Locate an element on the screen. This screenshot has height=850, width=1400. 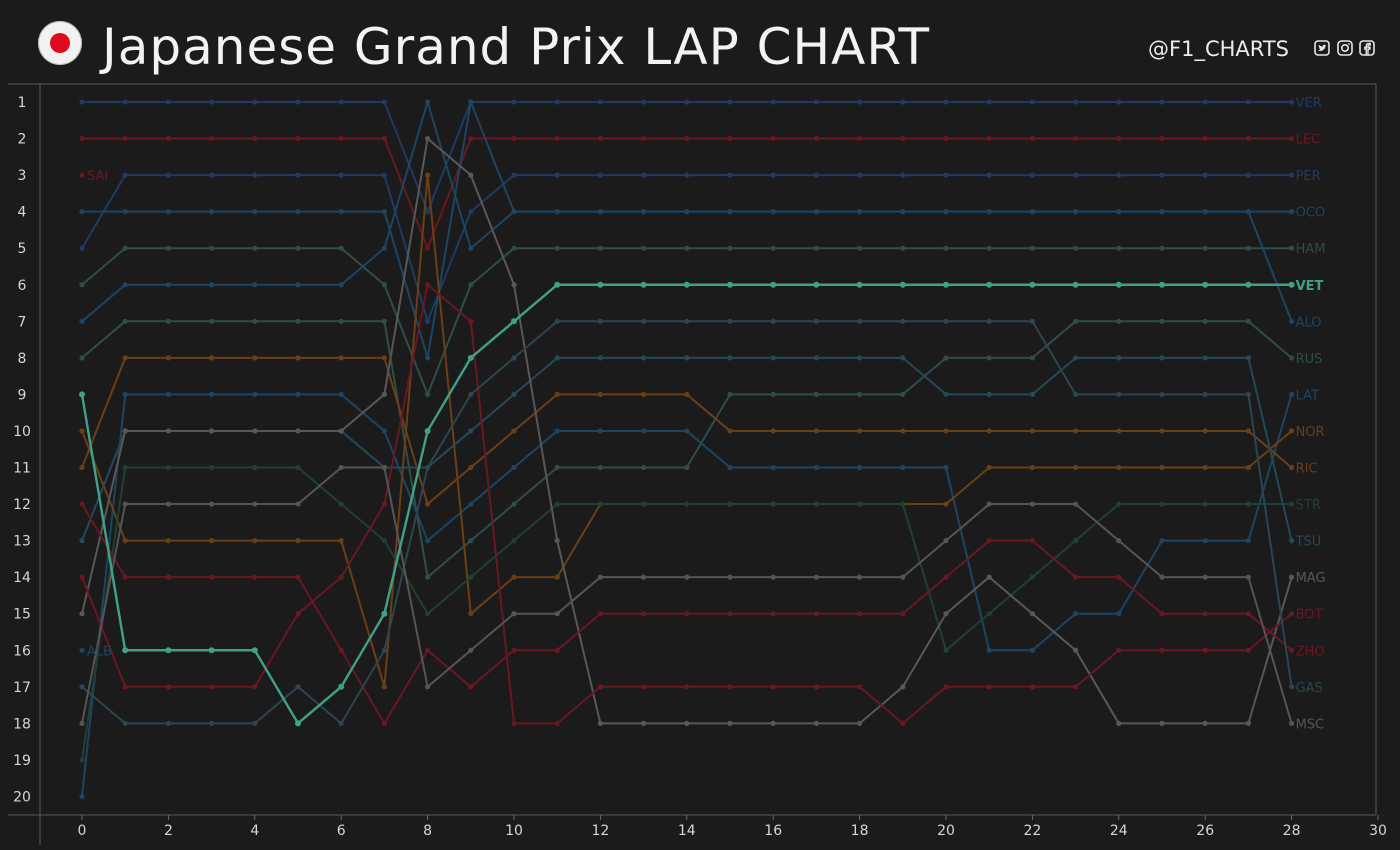
y-tick-label: 14 is located at coordinates (22, 578).